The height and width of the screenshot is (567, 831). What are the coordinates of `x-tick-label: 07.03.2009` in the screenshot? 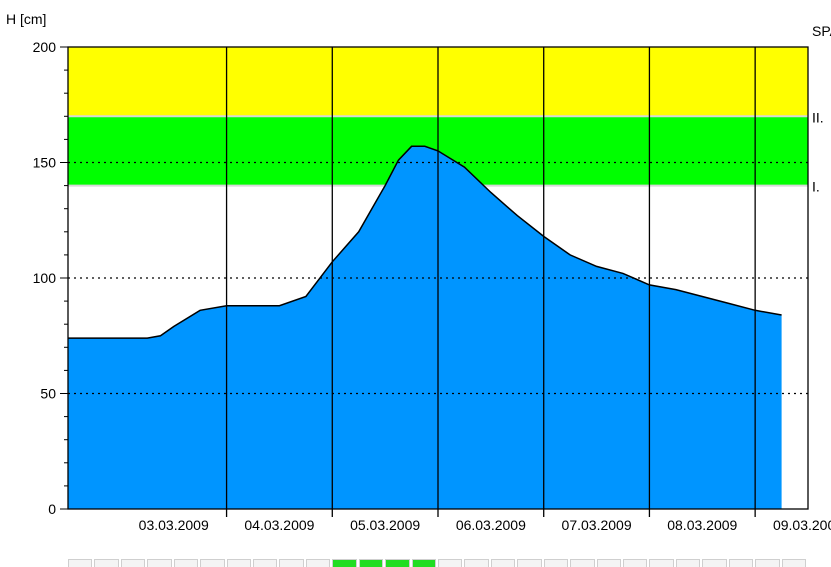 It's located at (597, 525).